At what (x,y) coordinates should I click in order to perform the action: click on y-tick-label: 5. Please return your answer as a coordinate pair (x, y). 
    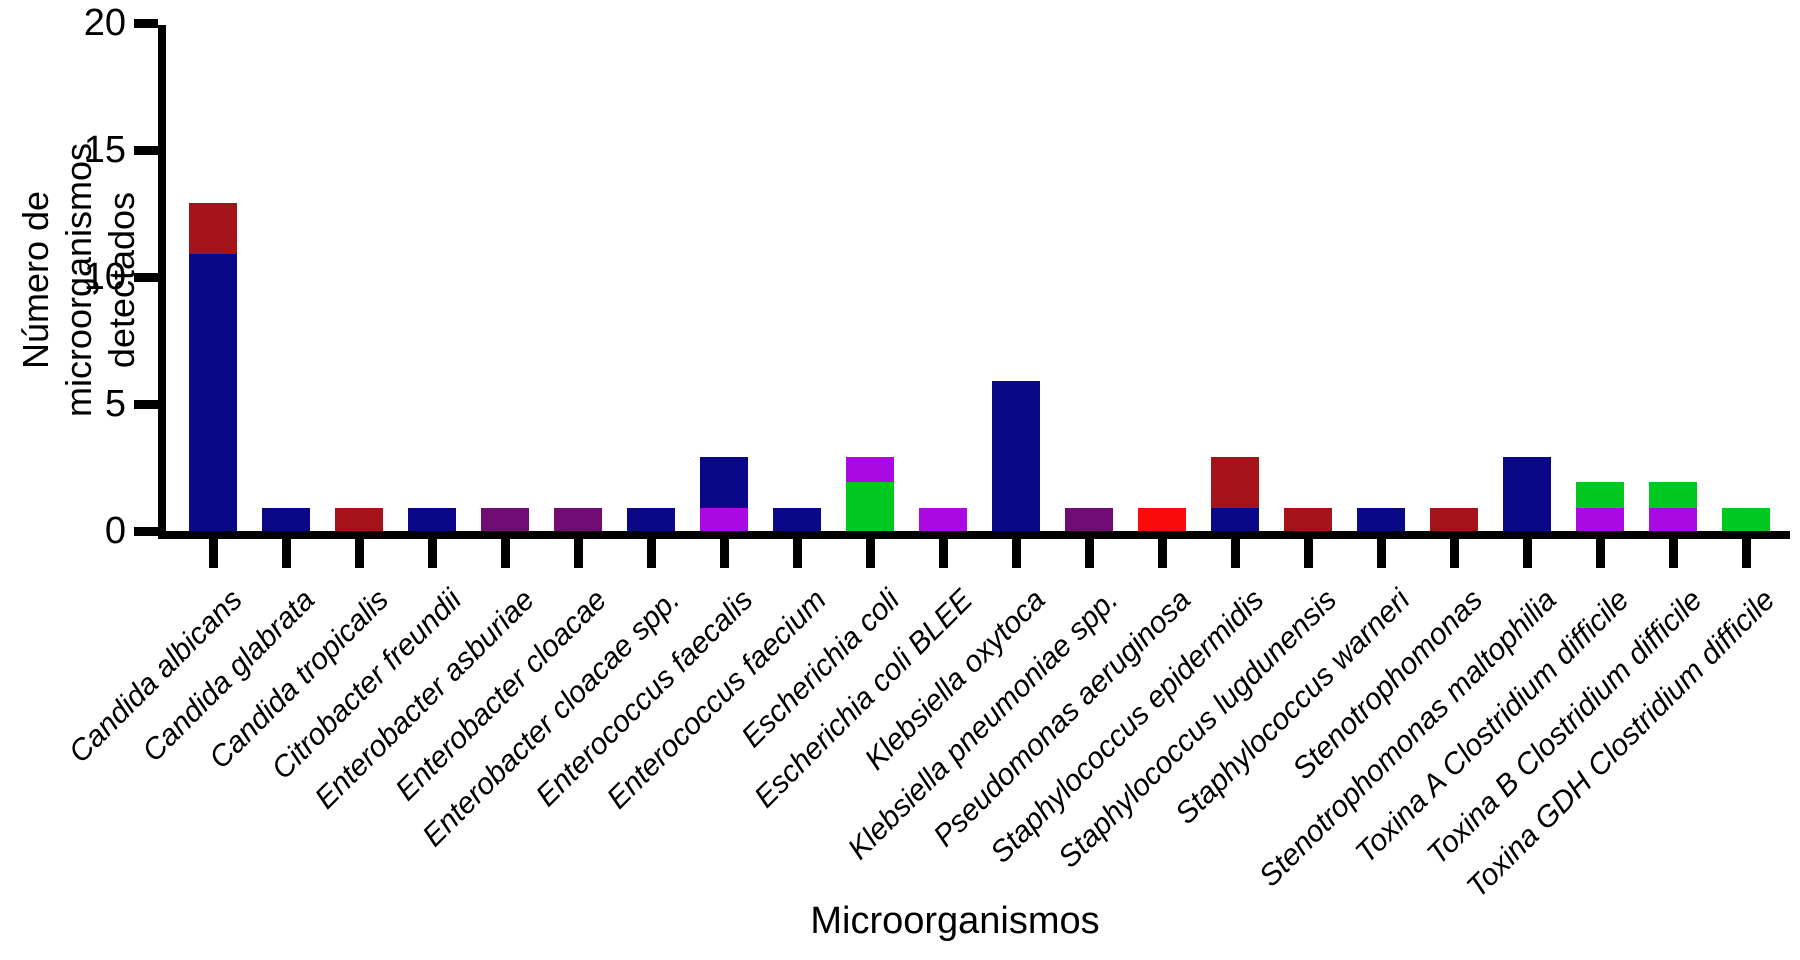
    Looking at the image, I should click on (115, 404).